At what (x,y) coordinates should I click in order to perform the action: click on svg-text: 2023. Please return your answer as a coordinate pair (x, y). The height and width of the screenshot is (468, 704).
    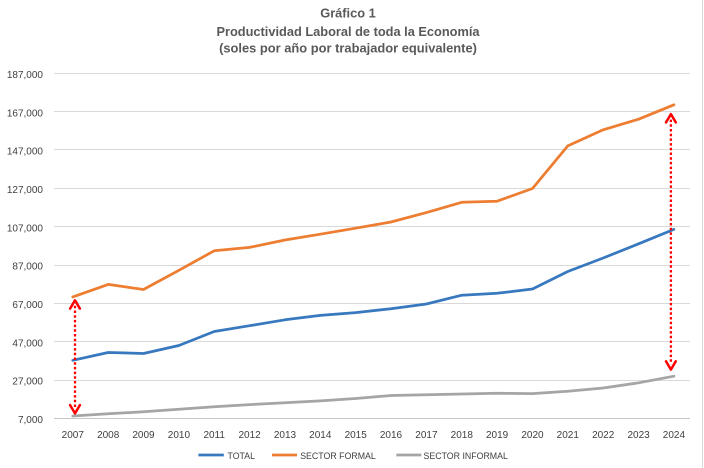
    Looking at the image, I should click on (638, 435).